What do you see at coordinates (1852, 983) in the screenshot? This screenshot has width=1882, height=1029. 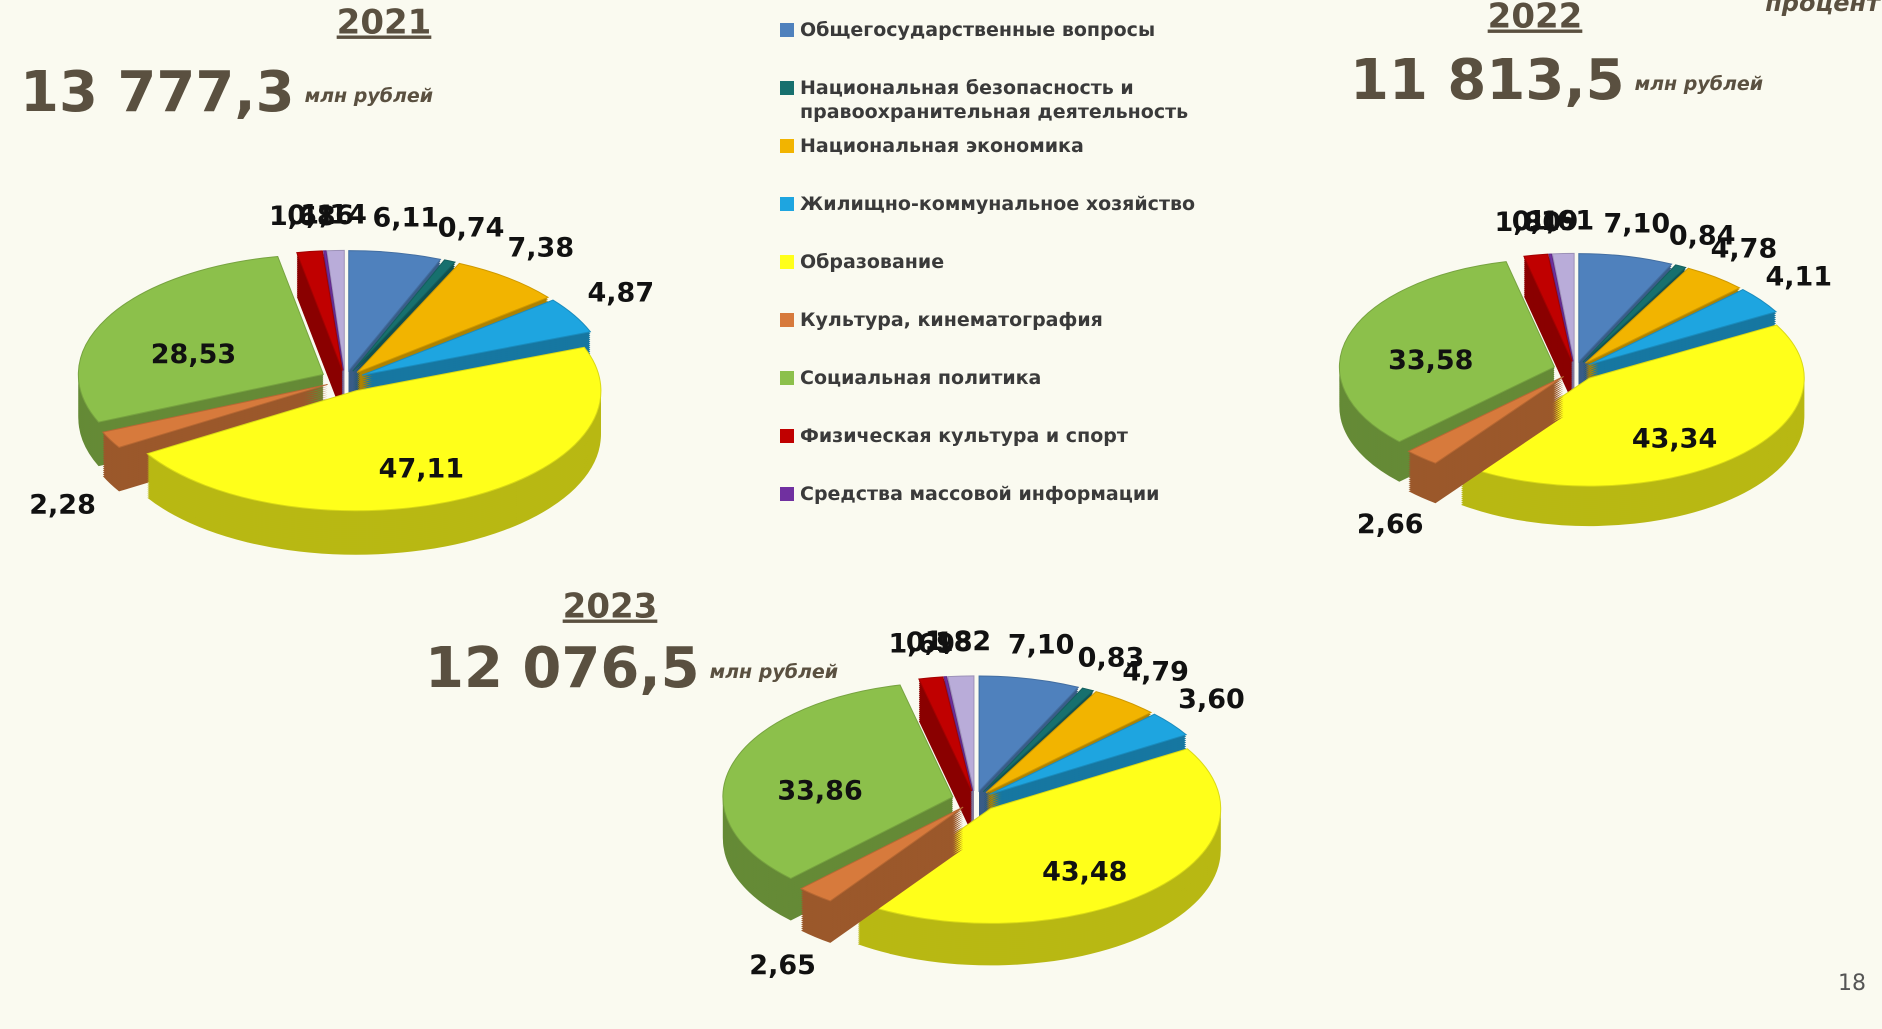 I see `page-number: 18` at bounding box center [1852, 983].